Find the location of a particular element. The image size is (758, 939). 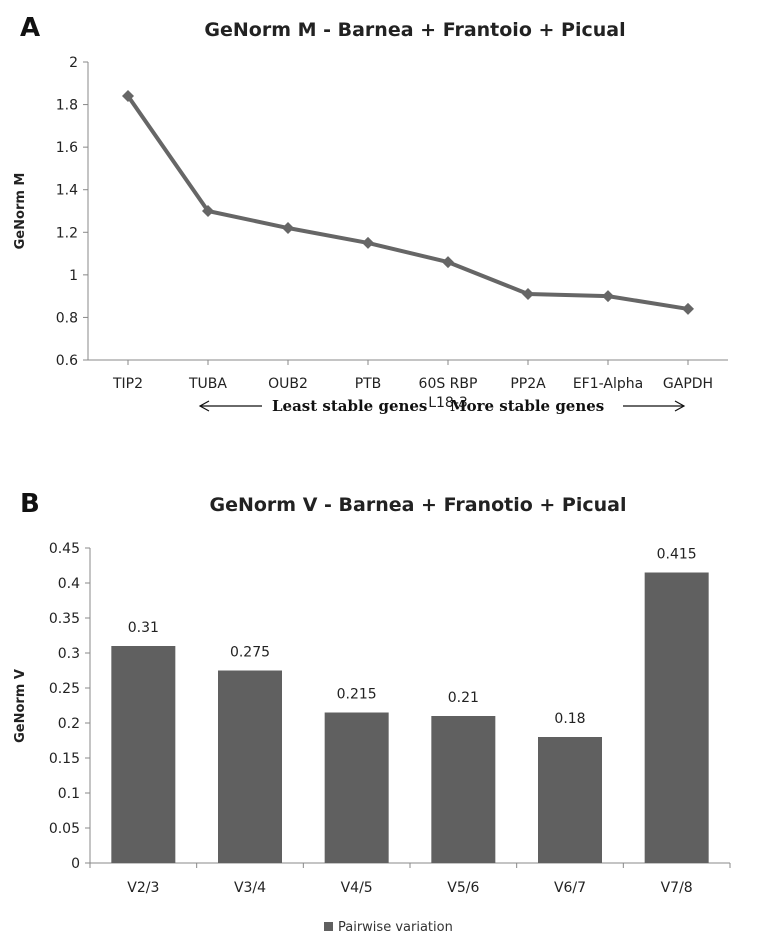

panel-a-letter: A is located at coordinates (30, 28).